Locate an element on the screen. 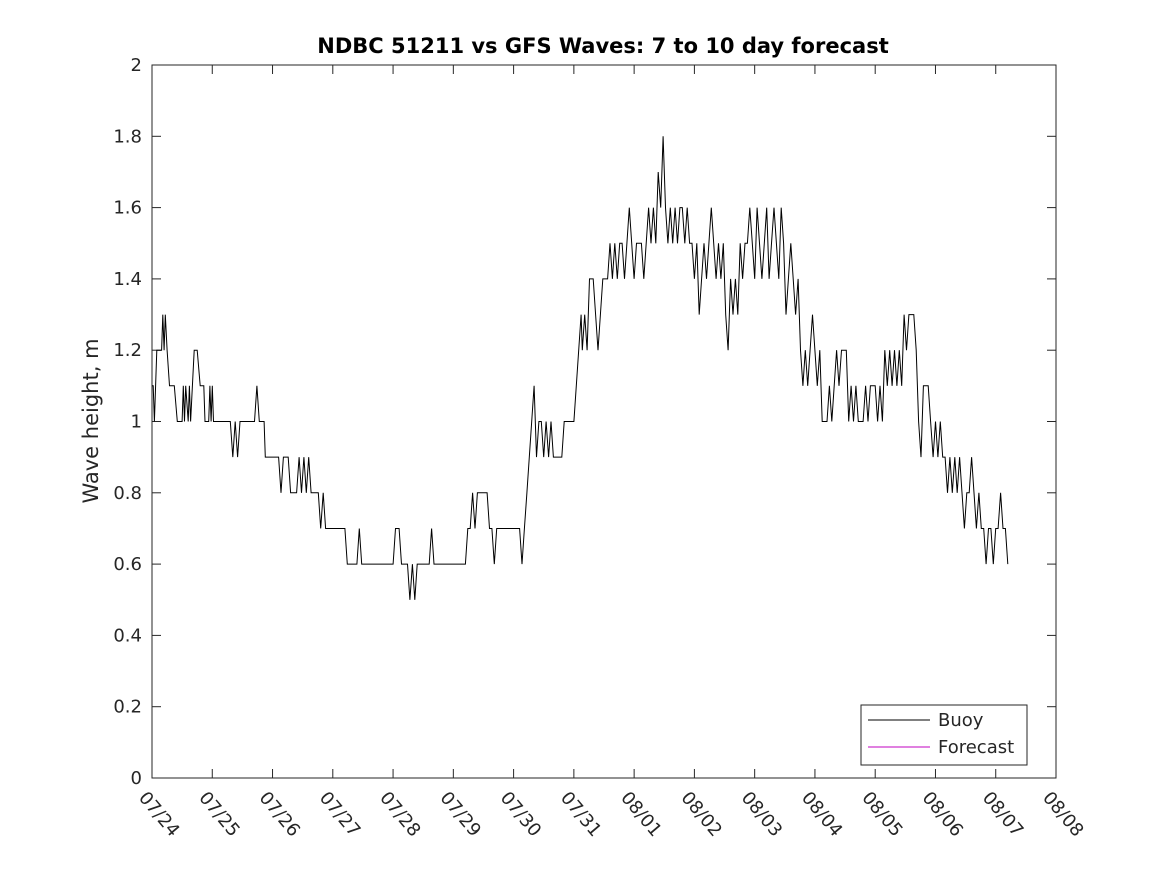 This screenshot has width=1167, height=875. y-tick-label: 0.2 is located at coordinates (127, 707).